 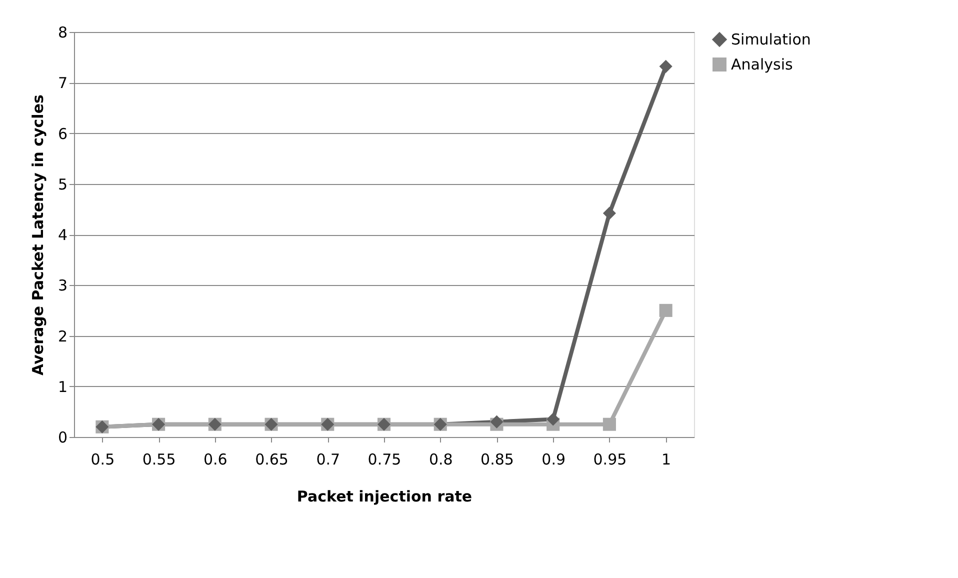 I want to click on x-tick-label: 0.85, so click(x=497, y=459).